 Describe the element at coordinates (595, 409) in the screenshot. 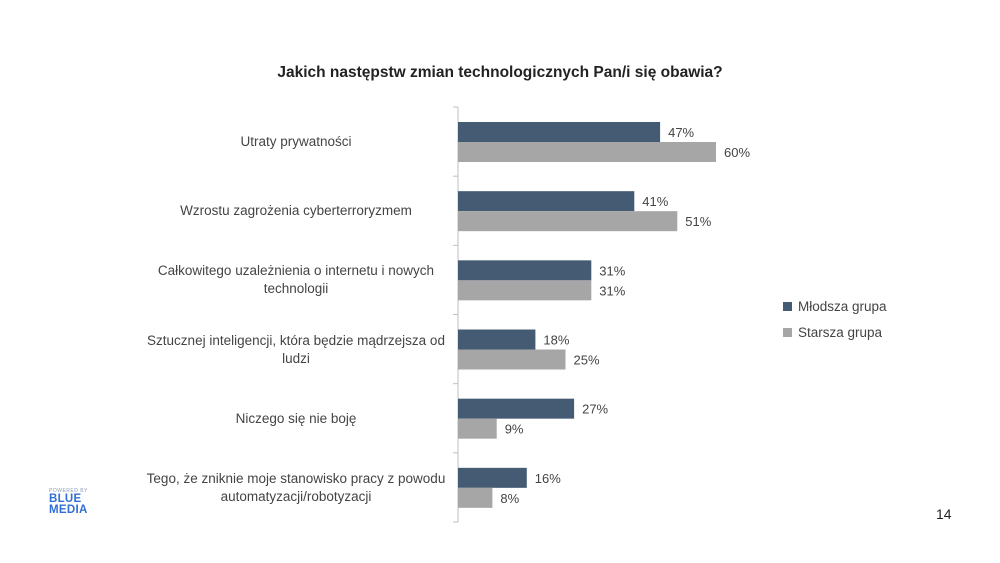

I see `data-label: 27%` at that location.